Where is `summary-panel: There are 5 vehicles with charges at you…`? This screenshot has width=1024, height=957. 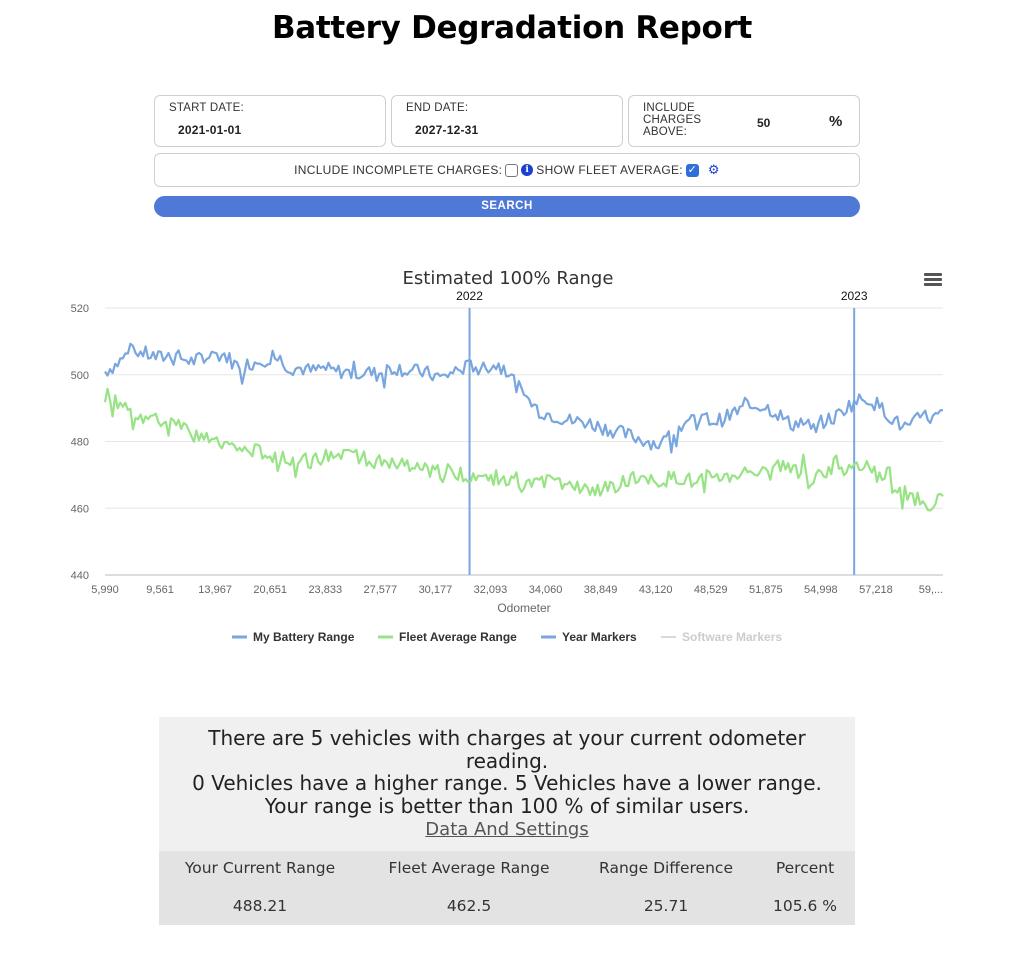 summary-panel: There are 5 vehicles with charges at you… is located at coordinates (507, 821).